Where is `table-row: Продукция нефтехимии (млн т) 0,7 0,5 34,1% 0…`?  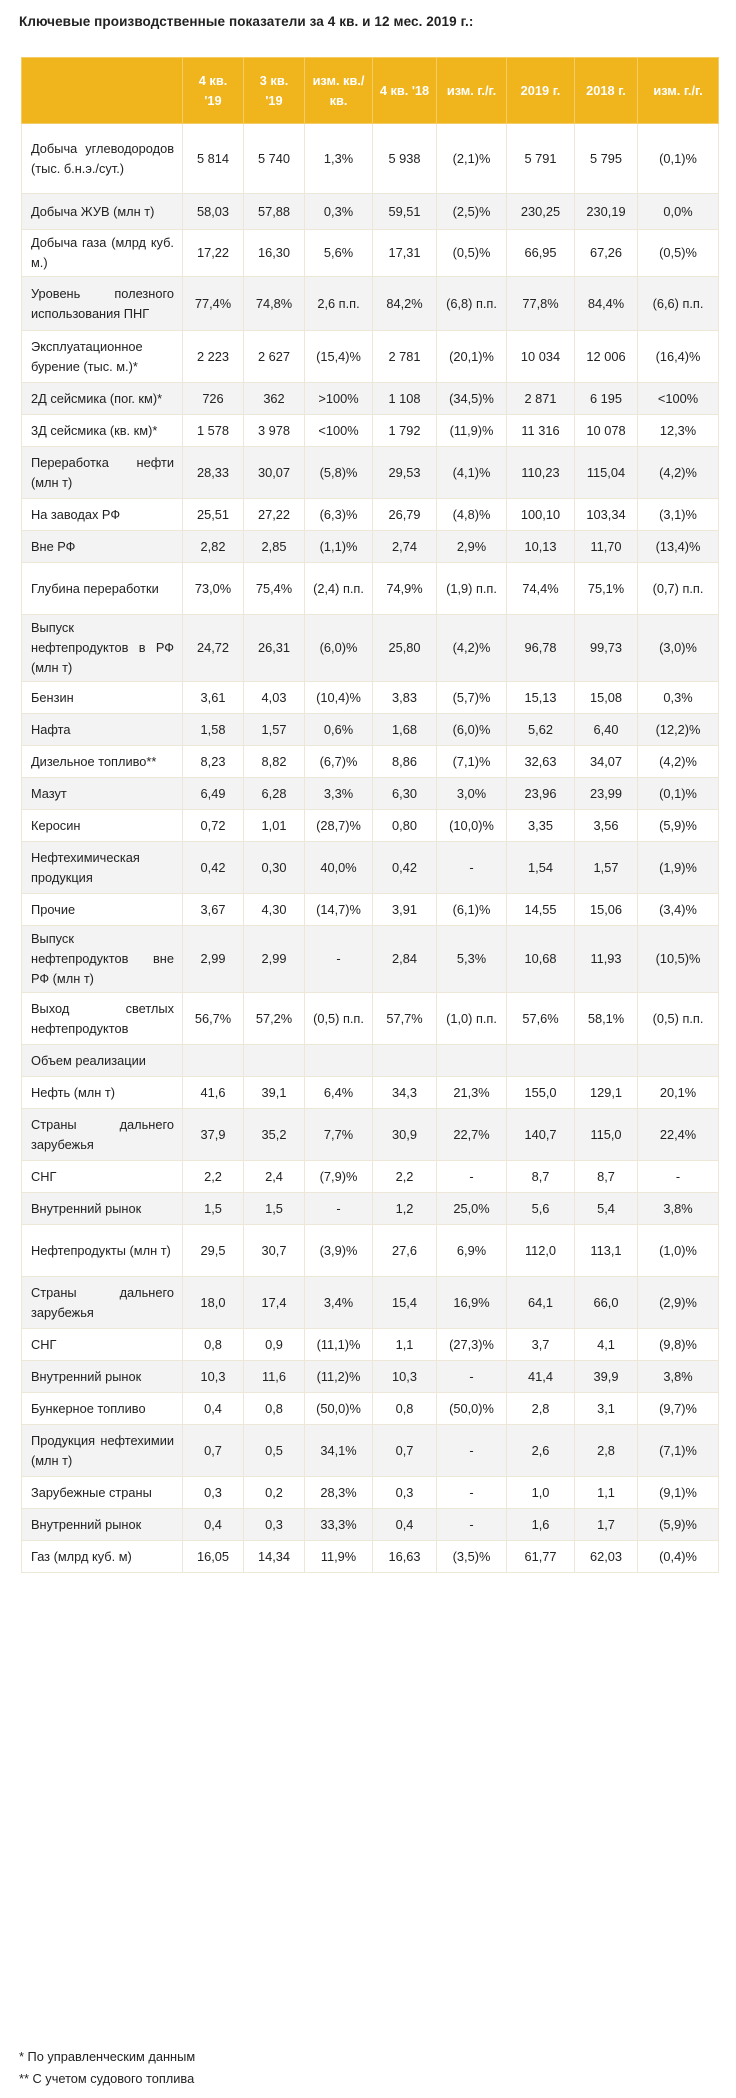 table-row: Продукция нефтехимии (млн т) 0,7 0,5 34,1% 0… is located at coordinates (370, 1450).